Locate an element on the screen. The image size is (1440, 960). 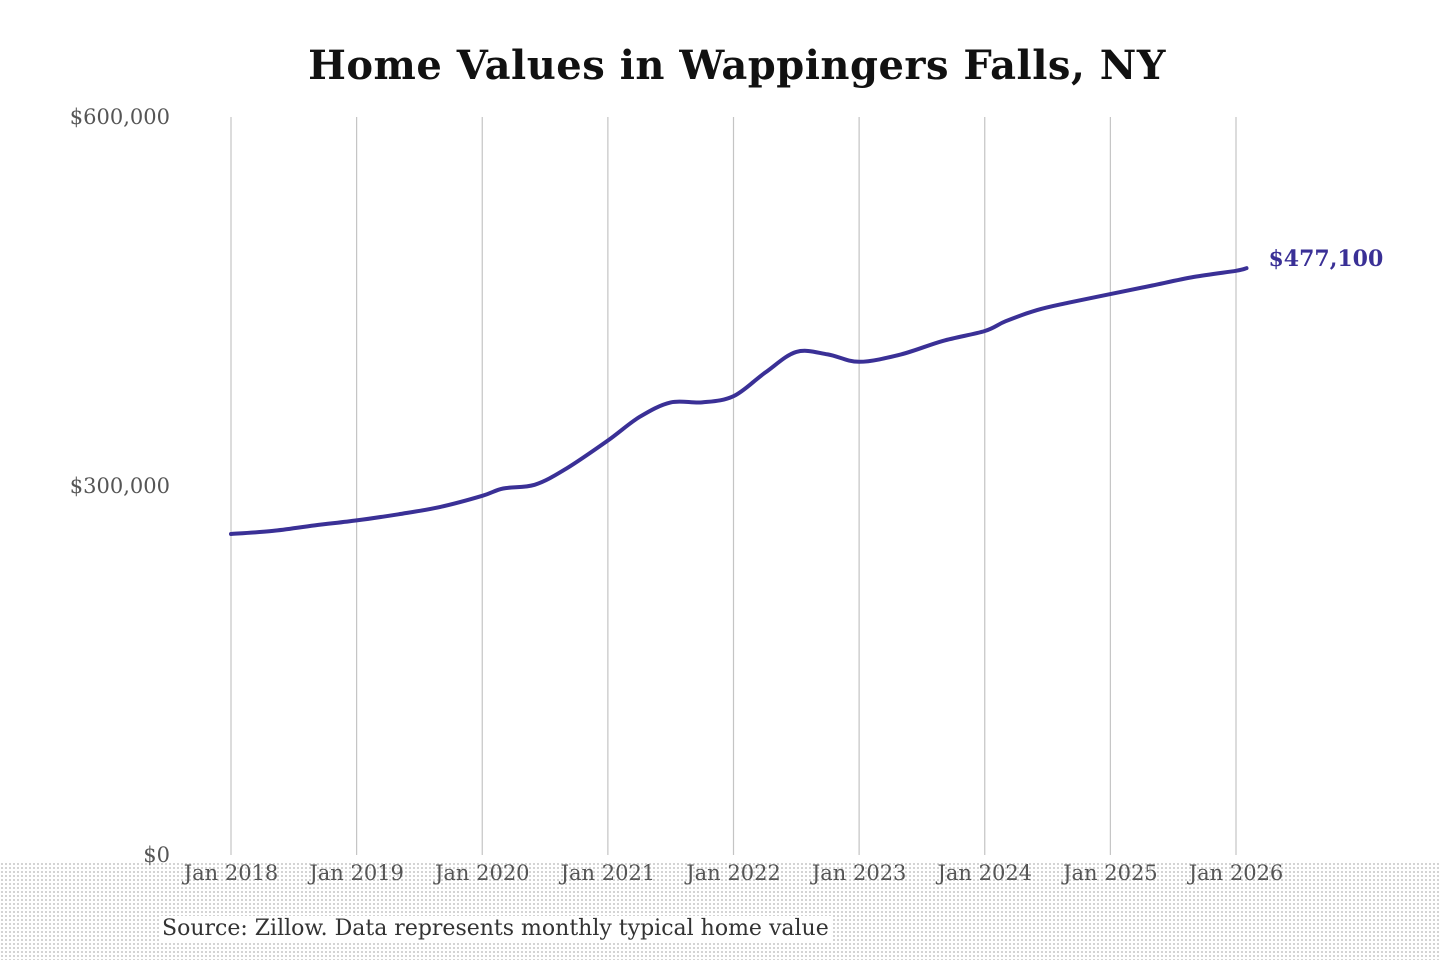
y-axis-ticks: $0 $300,000 $600,000 is located at coordinates (120, 486).